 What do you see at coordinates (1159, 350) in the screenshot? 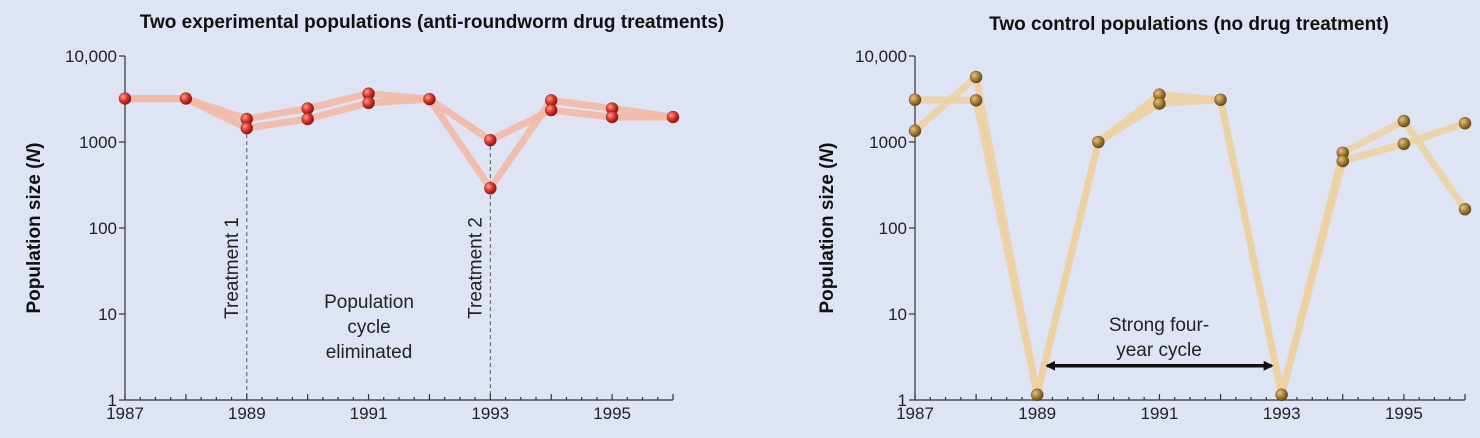
I see `four-year-cycle-label-line-2: year cycle` at bounding box center [1159, 350].